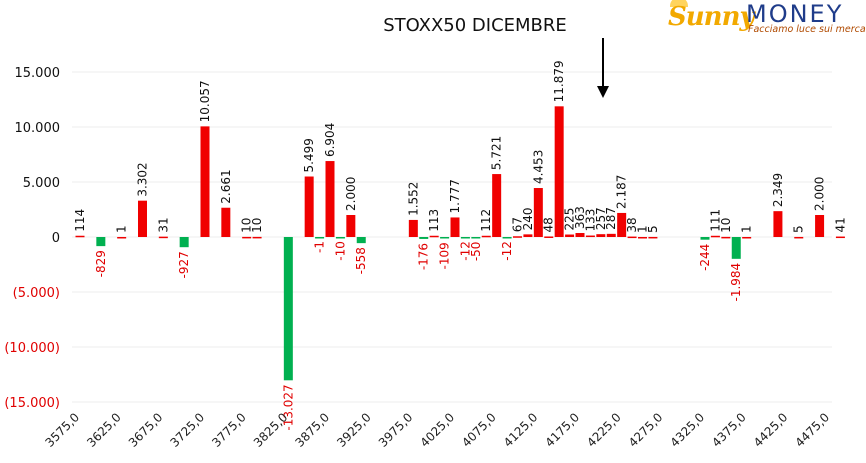 Image resolution: width=866 pixels, height=463 pixels. Describe the element at coordinates (679, 3) in the screenshot. I see `sun-icon` at that location.